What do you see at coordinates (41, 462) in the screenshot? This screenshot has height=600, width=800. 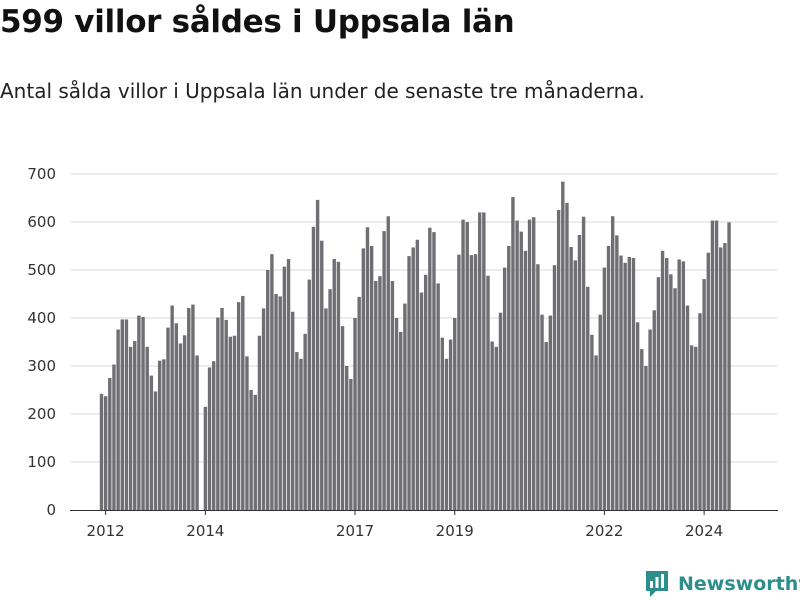 I see `y-tick-label: 100` at bounding box center [41, 462].